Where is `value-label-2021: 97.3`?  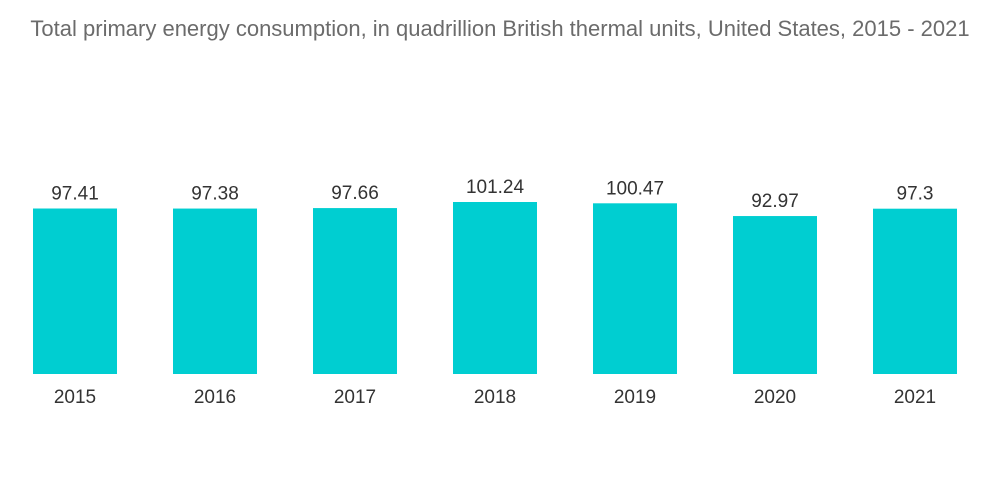
value-label-2021: 97.3 is located at coordinates (915, 194).